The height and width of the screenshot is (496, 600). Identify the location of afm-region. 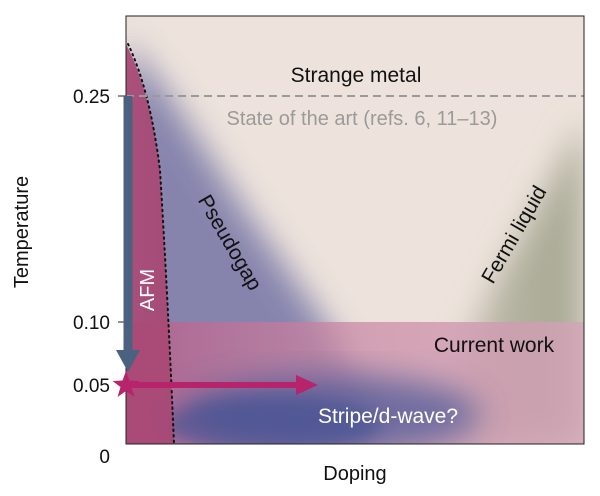
(150, 244).